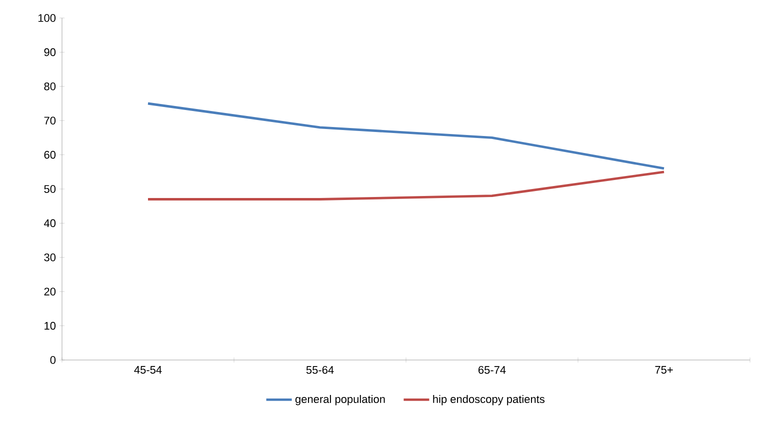  I want to click on x-tick-label: 45-54, so click(148, 370).